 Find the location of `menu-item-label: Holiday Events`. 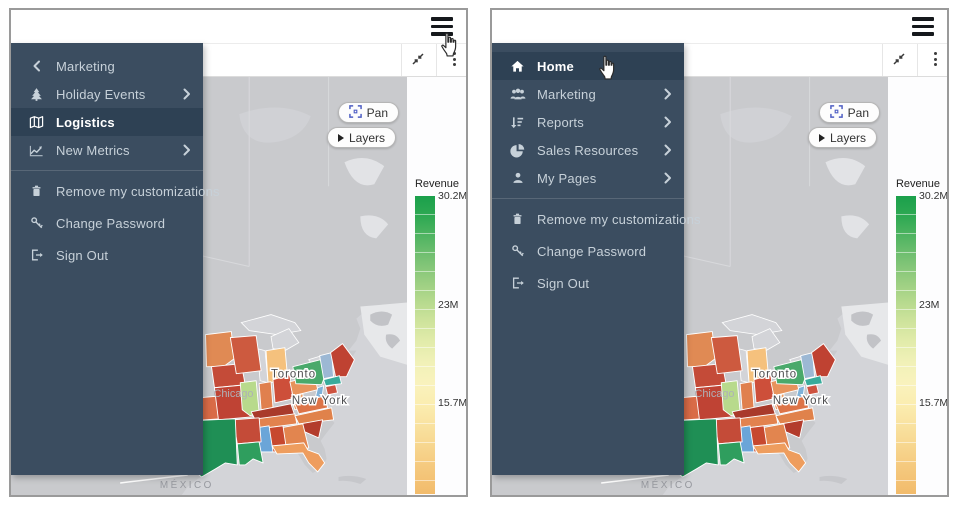

menu-item-label: Holiday Events is located at coordinates (101, 94).